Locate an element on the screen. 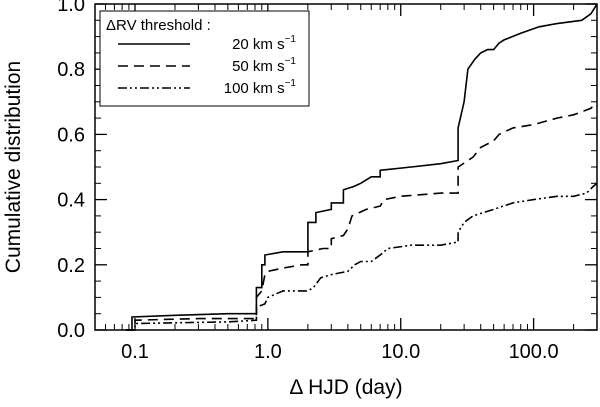  legend-label-3: 100 km s−1 is located at coordinates (260, 87).